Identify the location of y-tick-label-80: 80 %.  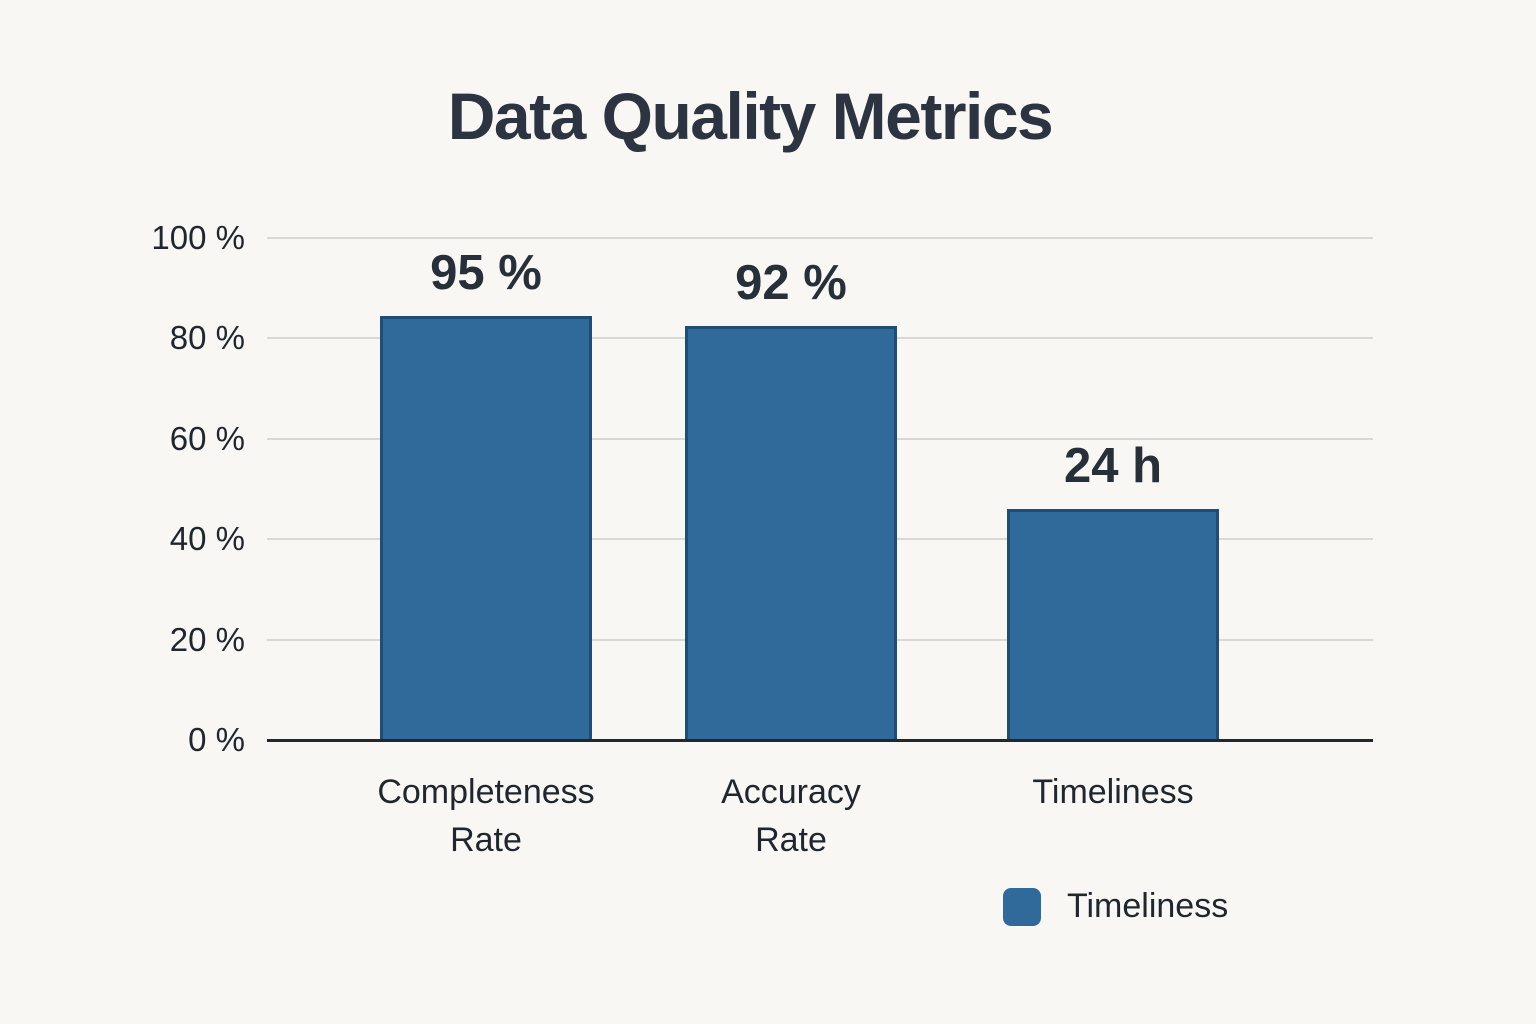
(207, 338).